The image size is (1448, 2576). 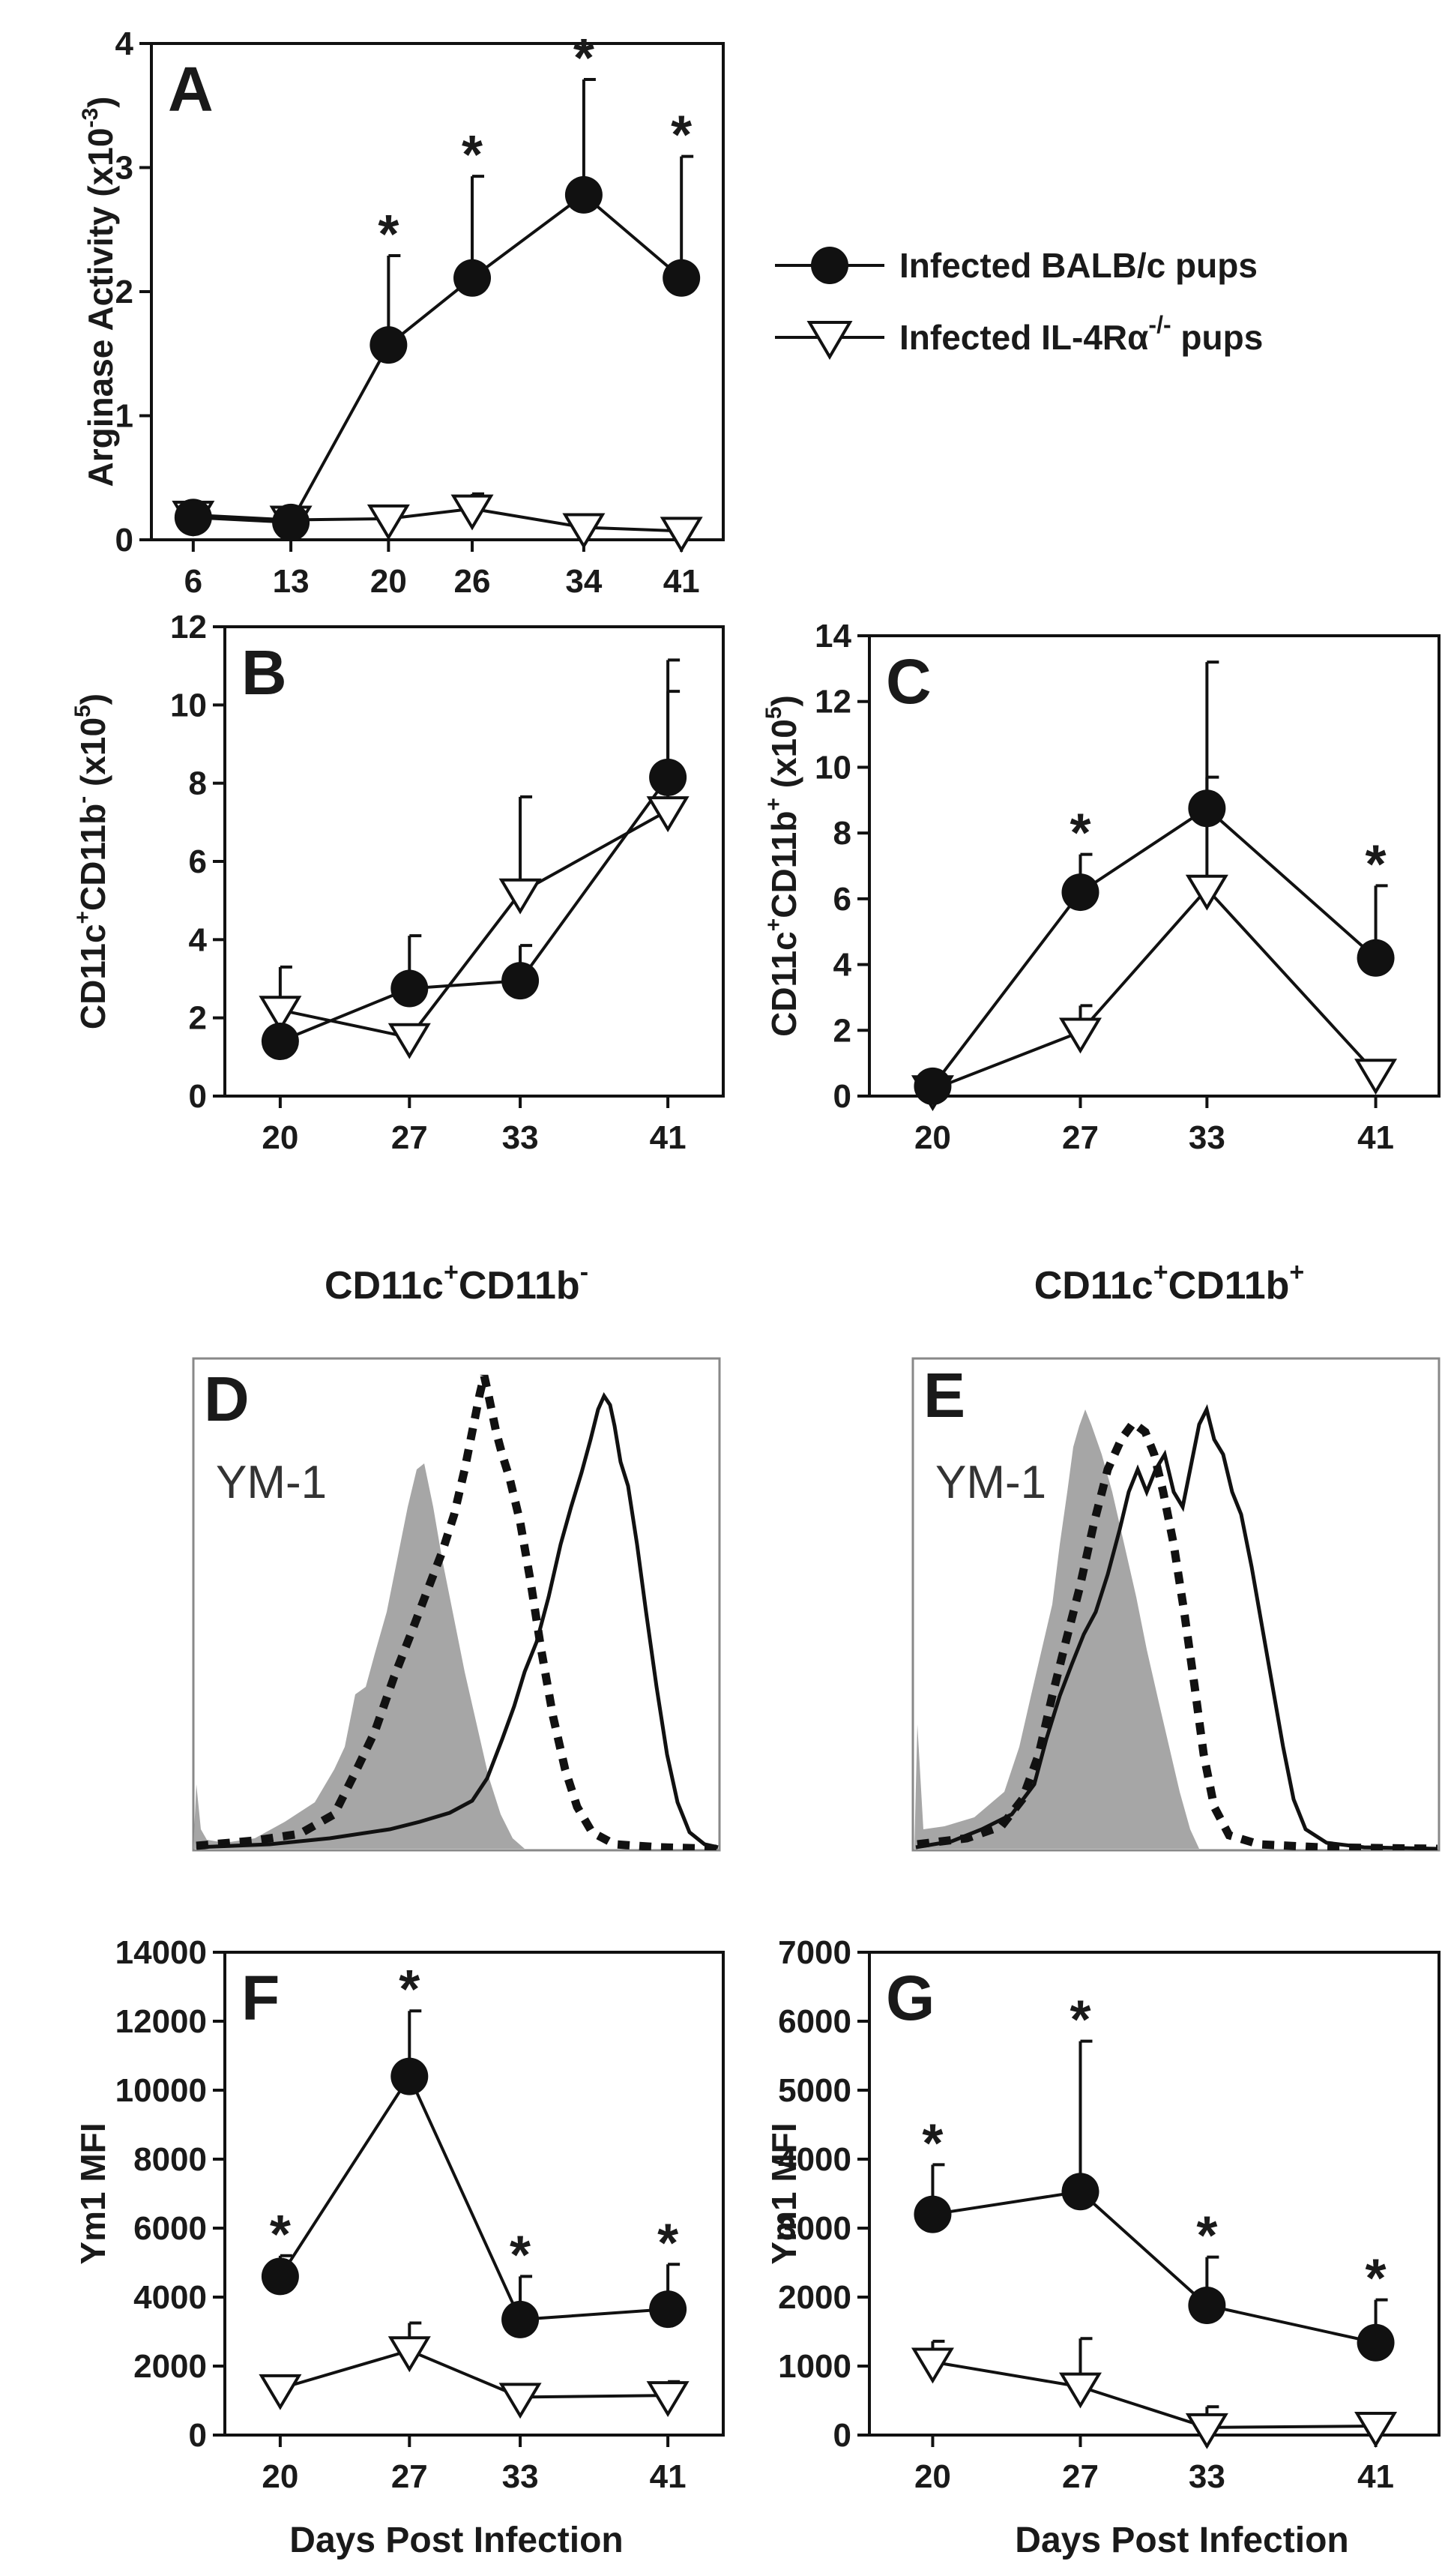 What do you see at coordinates (1155, 989) in the screenshot?
I see `panel-c-il4ra-line` at bounding box center [1155, 989].